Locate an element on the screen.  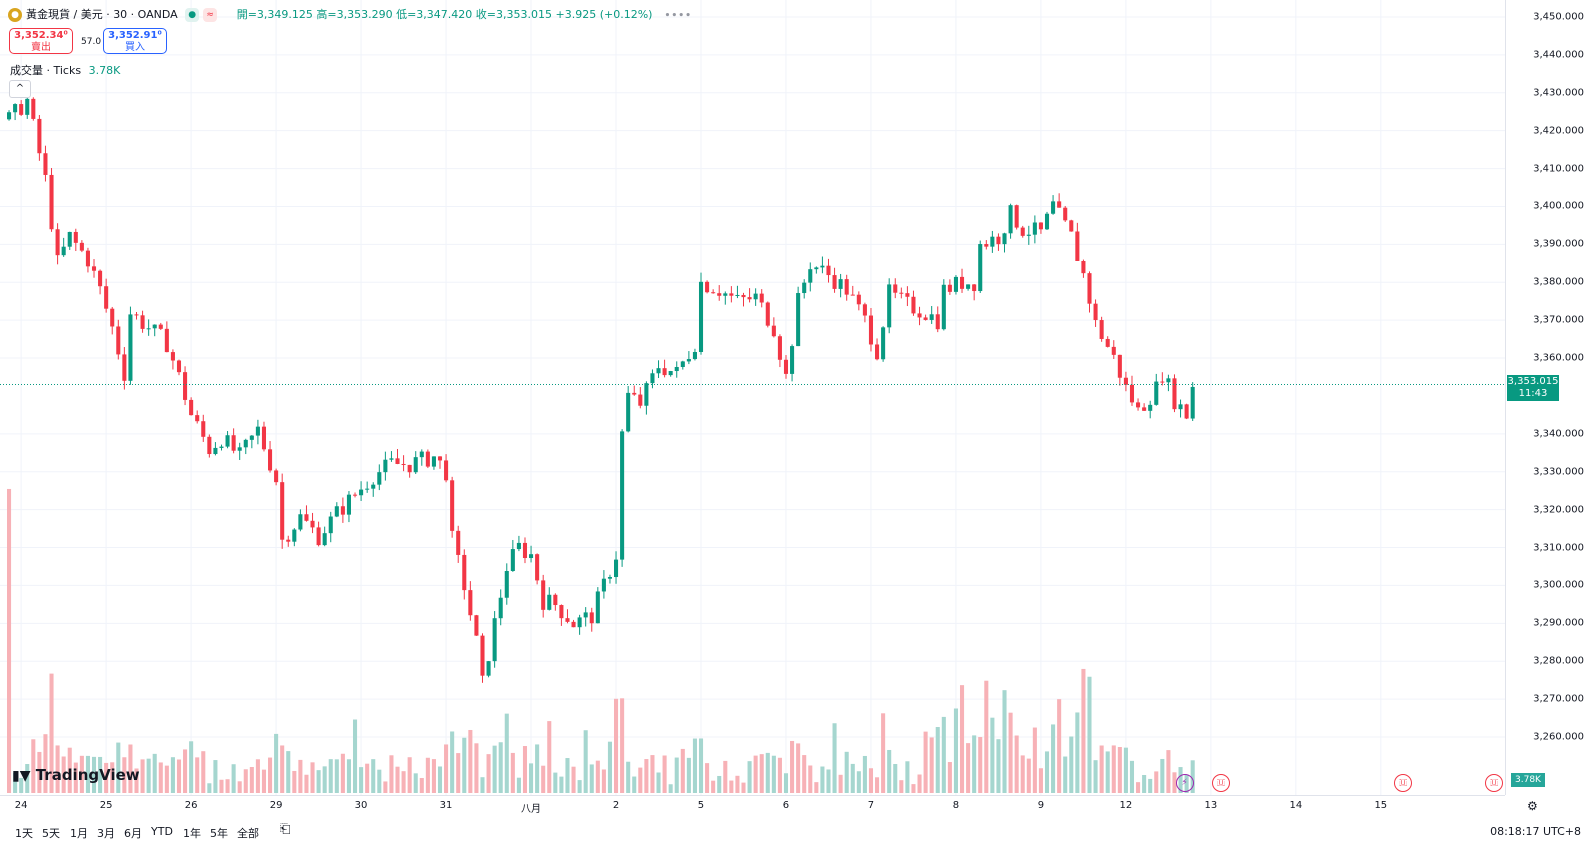
volume-legend-label: 成交量 · Ticks is located at coordinates (46, 70).